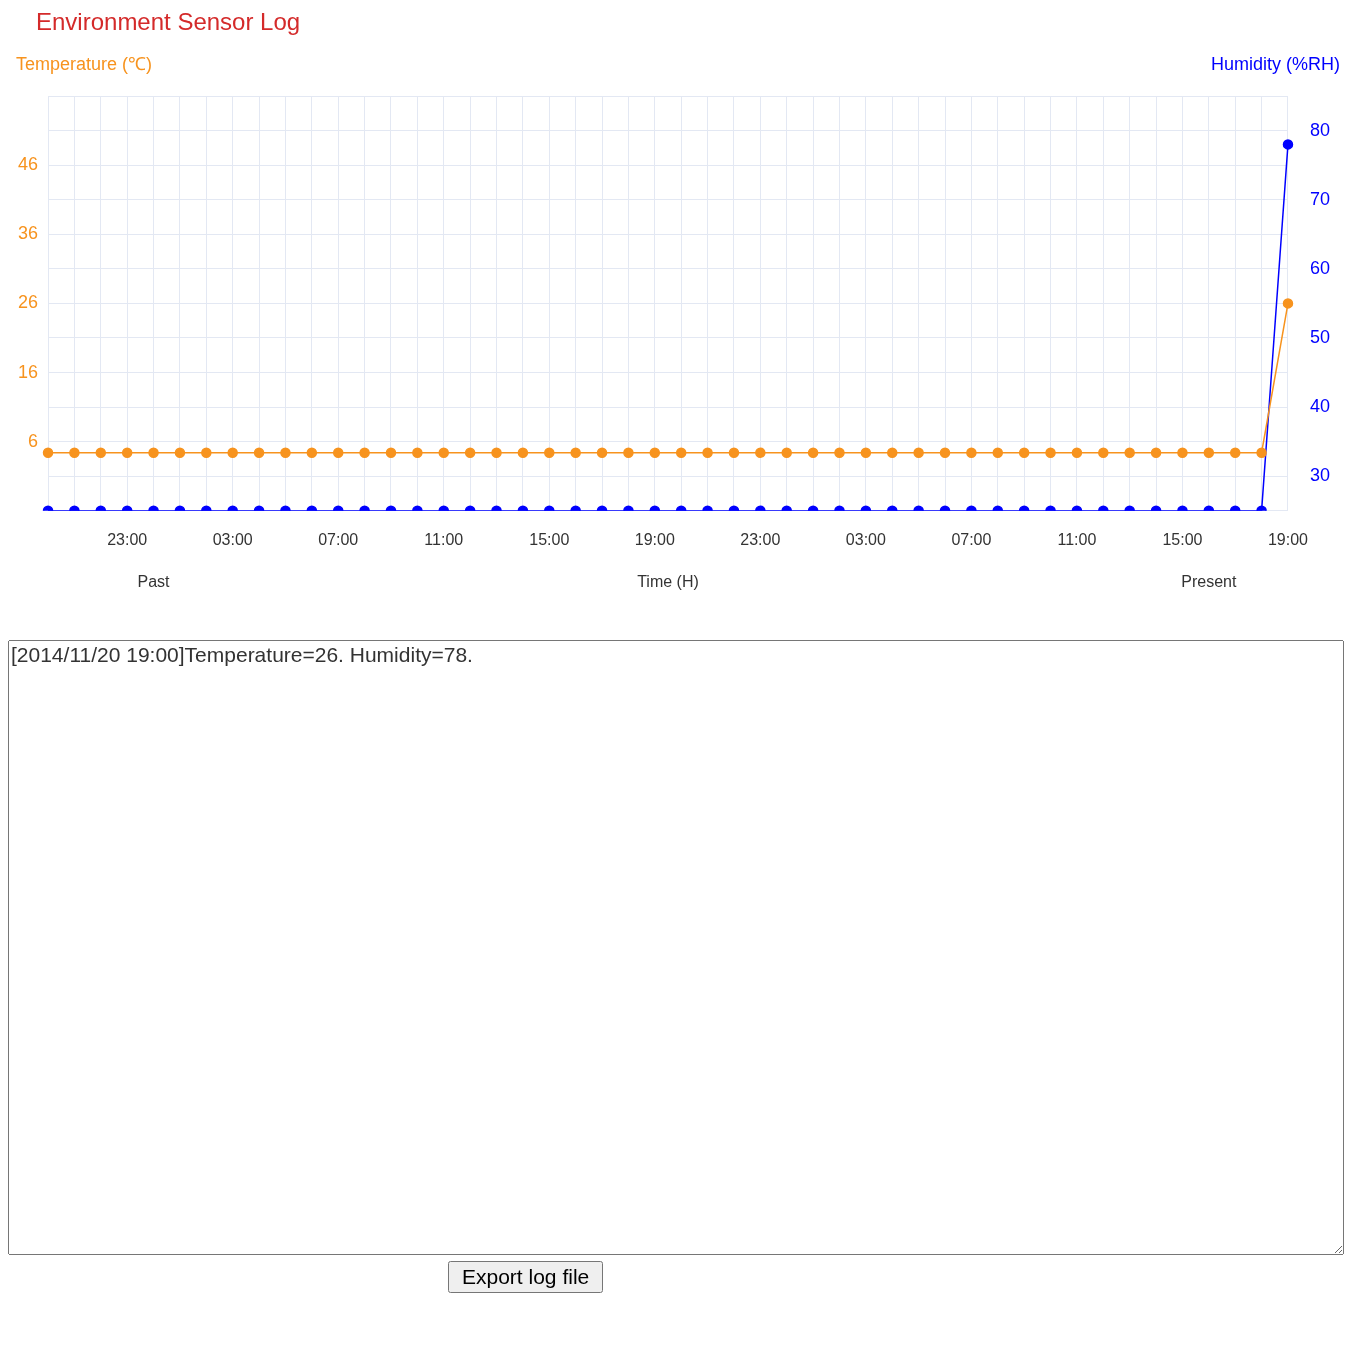 The width and height of the screenshot is (1354, 1346). I want to click on y-axis-title: Temperature (℃), so click(84, 64).